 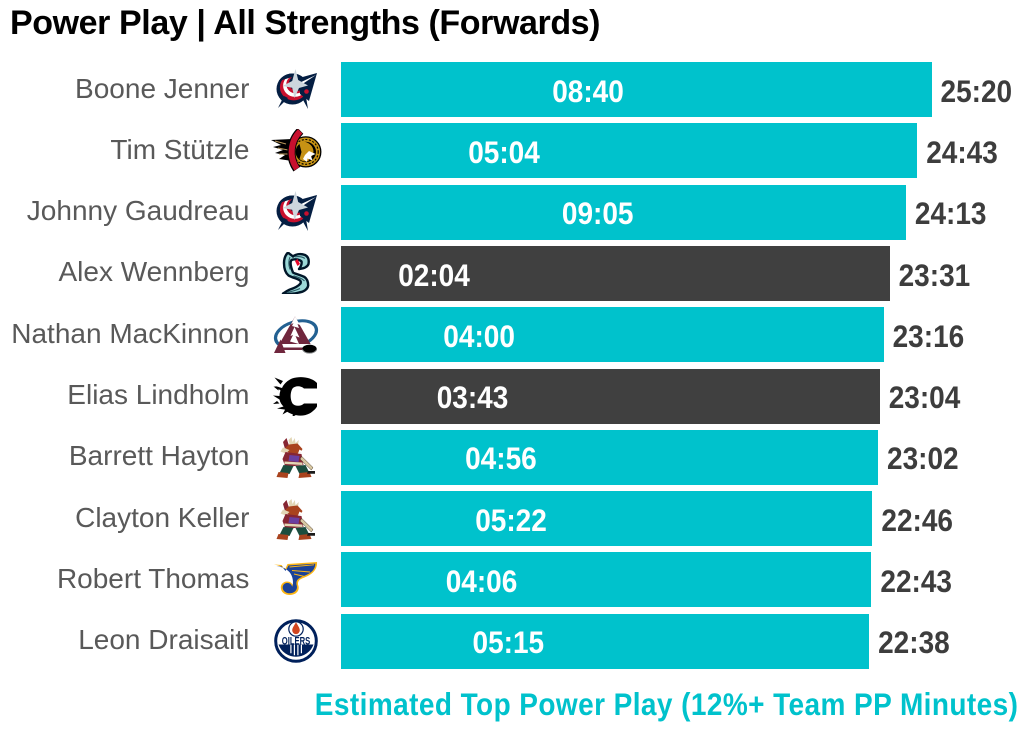 I want to click on svg-text: OILERS, so click(x=295, y=642).